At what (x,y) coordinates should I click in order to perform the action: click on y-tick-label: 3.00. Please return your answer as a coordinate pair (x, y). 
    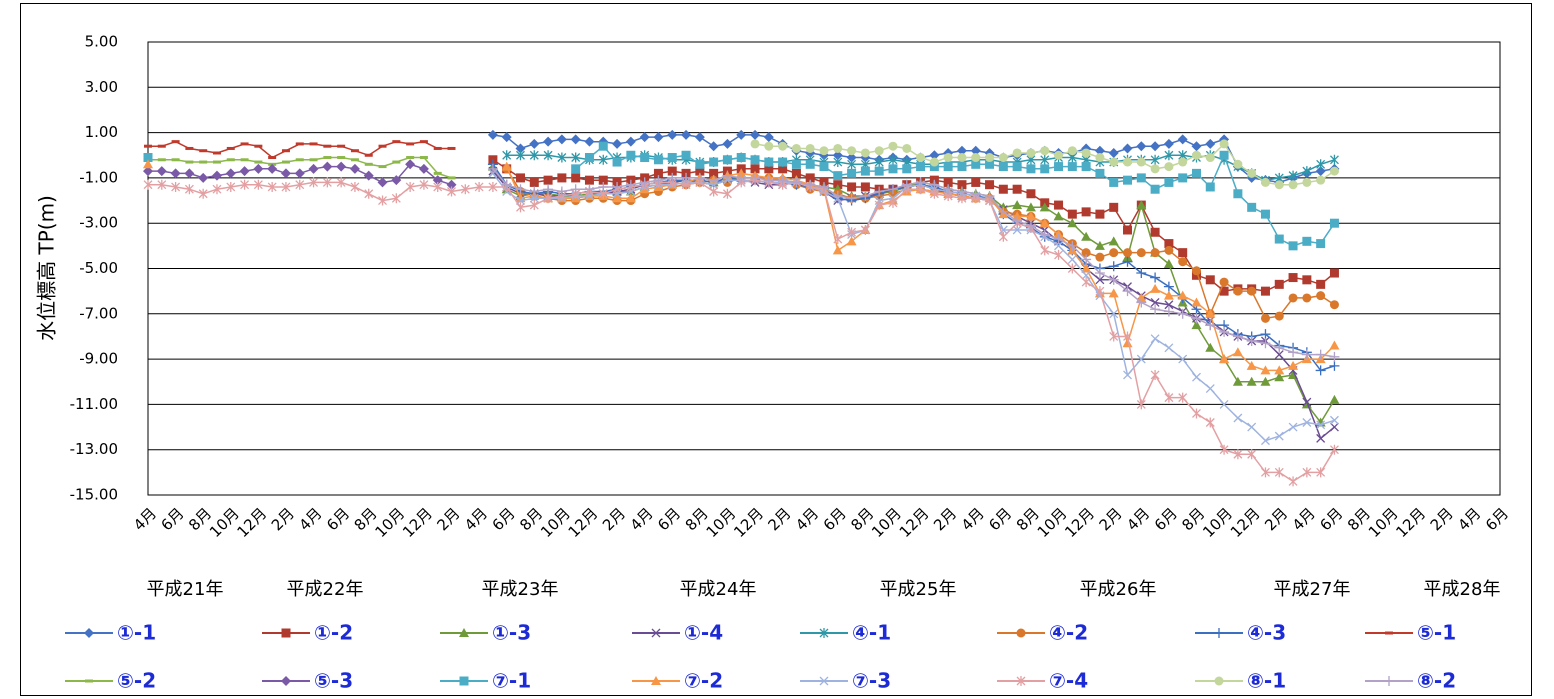
    Looking at the image, I should click on (101, 87).